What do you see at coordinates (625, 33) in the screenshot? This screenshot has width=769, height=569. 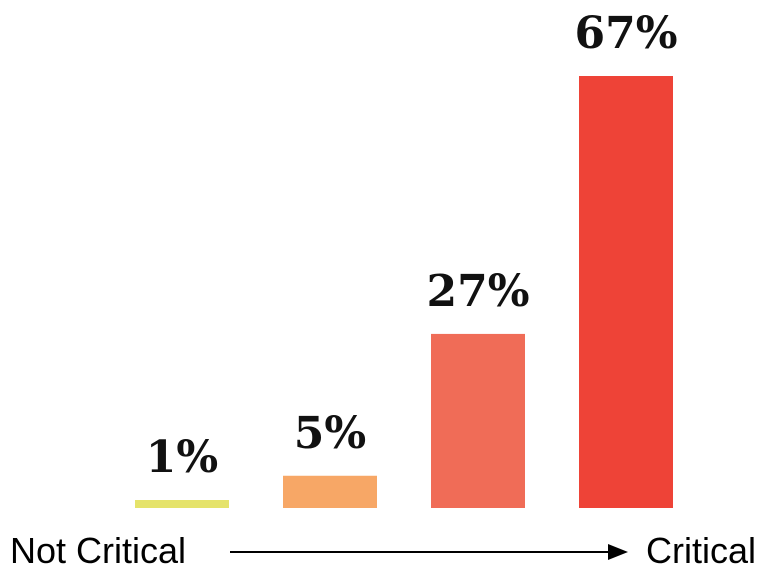 I see `data-label-4: 67%` at bounding box center [625, 33].